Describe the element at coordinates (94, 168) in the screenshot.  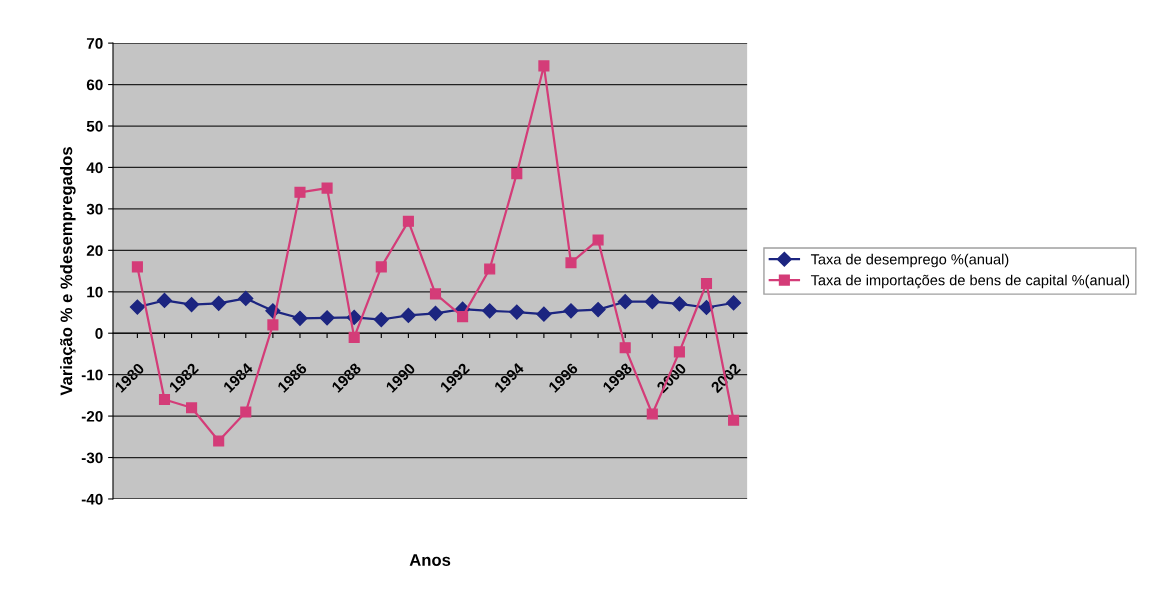
I see `y-tick-label: 40` at that location.